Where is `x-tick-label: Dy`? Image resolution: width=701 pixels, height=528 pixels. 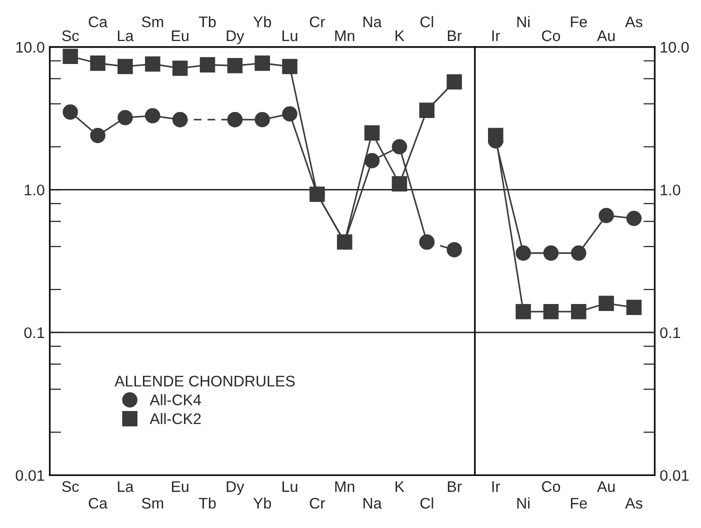
x-tick-label: Dy is located at coordinates (235, 37).